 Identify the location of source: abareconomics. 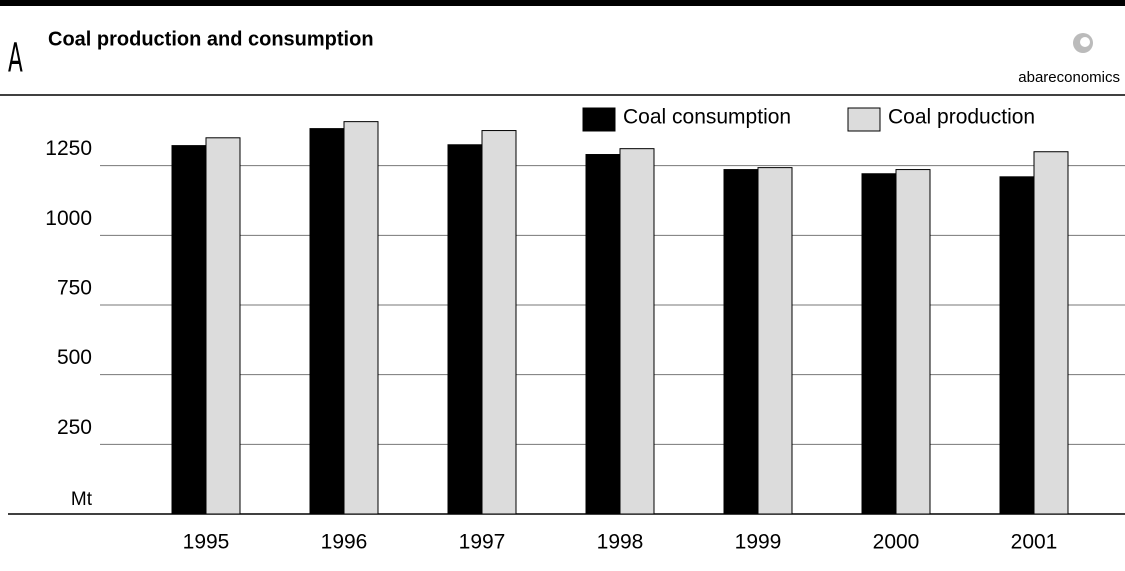
(1069, 77).